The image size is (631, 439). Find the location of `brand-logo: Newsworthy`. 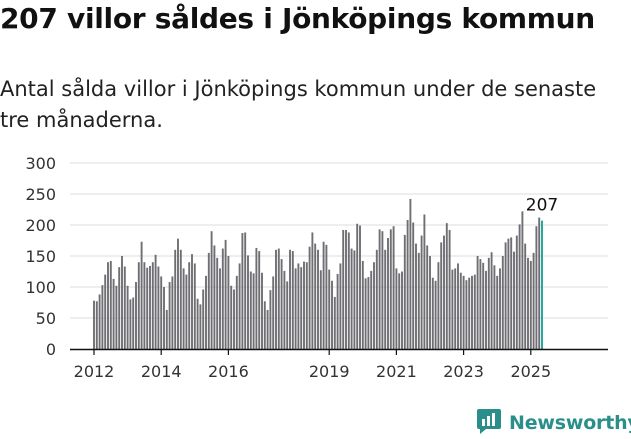

brand-logo: Newsworthy is located at coordinates (553, 423).